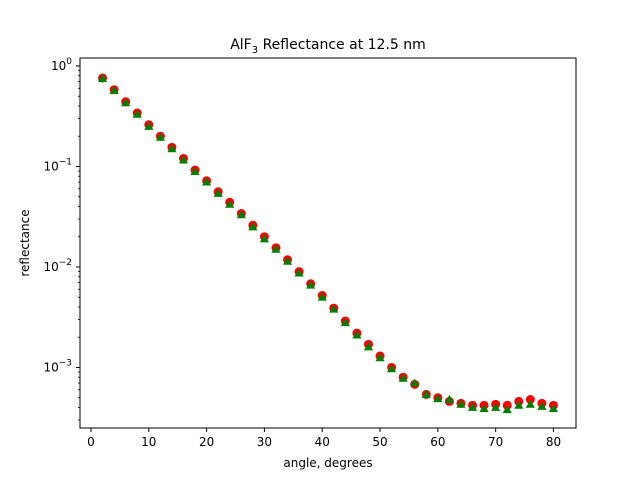  What do you see at coordinates (148, 442) in the screenshot?
I see `x-tick-label-1: 10` at bounding box center [148, 442].